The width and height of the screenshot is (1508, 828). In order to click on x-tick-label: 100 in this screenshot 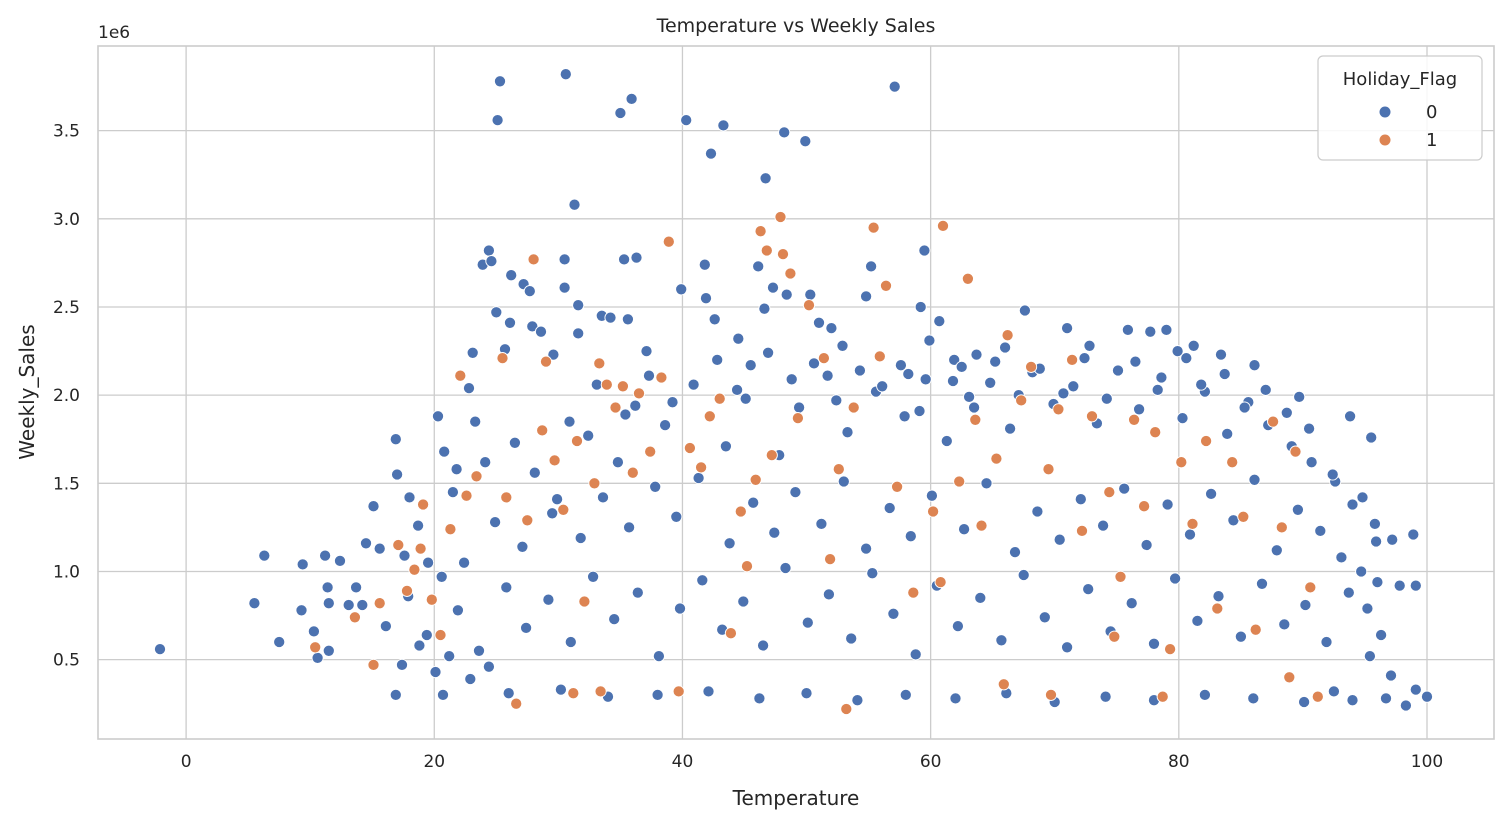, I will do `click(1427, 762)`.